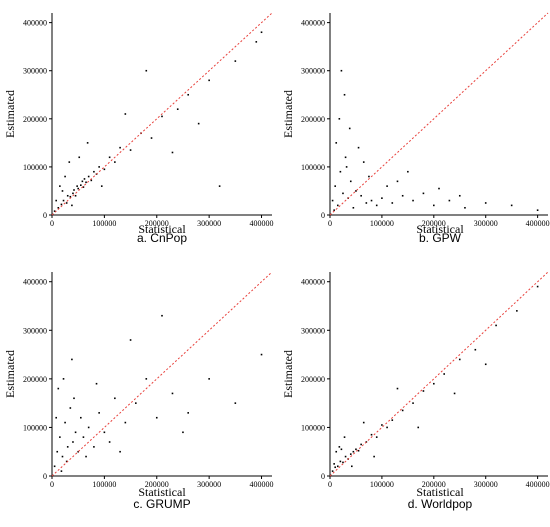 The height and width of the screenshot is (527, 550). What do you see at coordinates (486, 484) in the screenshot?
I see `x-tick-label: 300000` at bounding box center [486, 484].